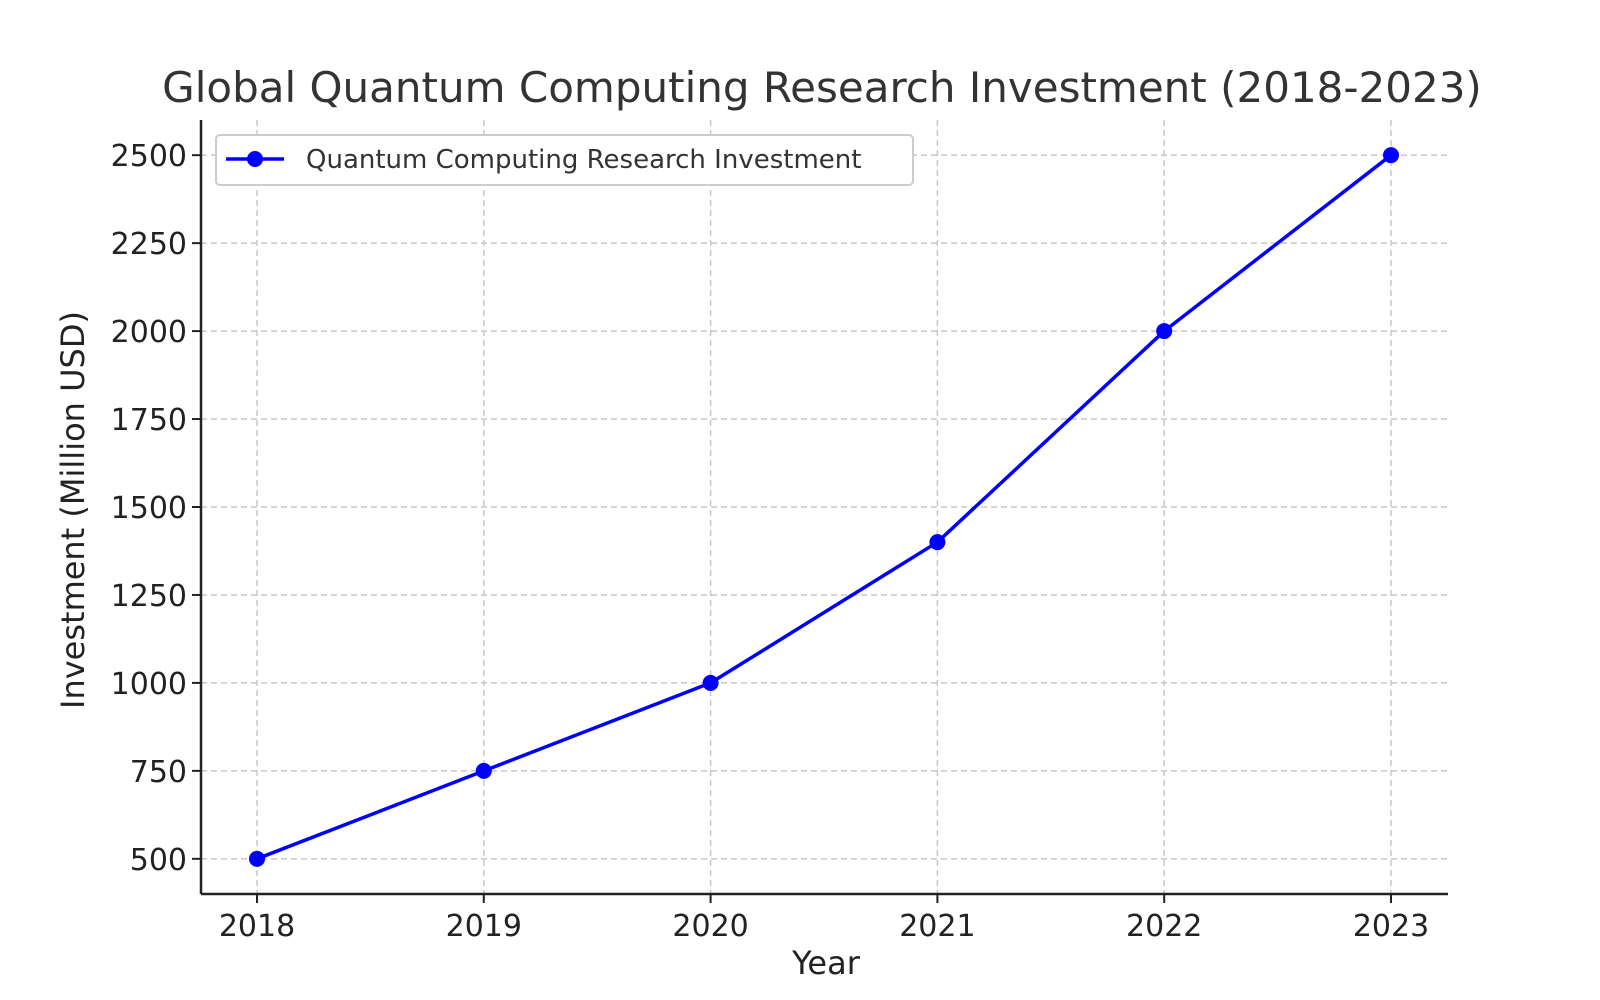 This screenshot has width=1600, height=1000. What do you see at coordinates (937, 926) in the screenshot?
I see `x-tick-label: 2021` at bounding box center [937, 926].